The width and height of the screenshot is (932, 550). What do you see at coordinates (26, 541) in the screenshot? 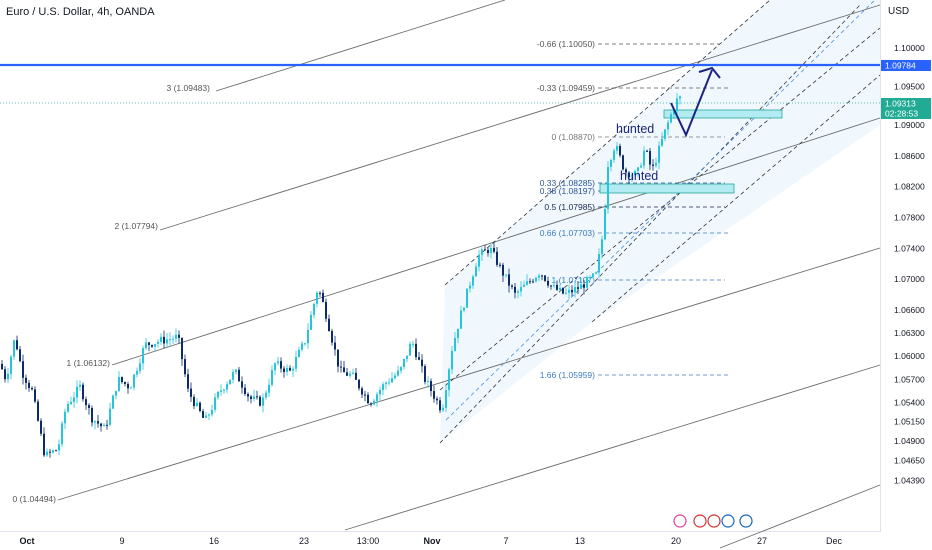
I see `time-tick-label: Oct` at bounding box center [26, 541].